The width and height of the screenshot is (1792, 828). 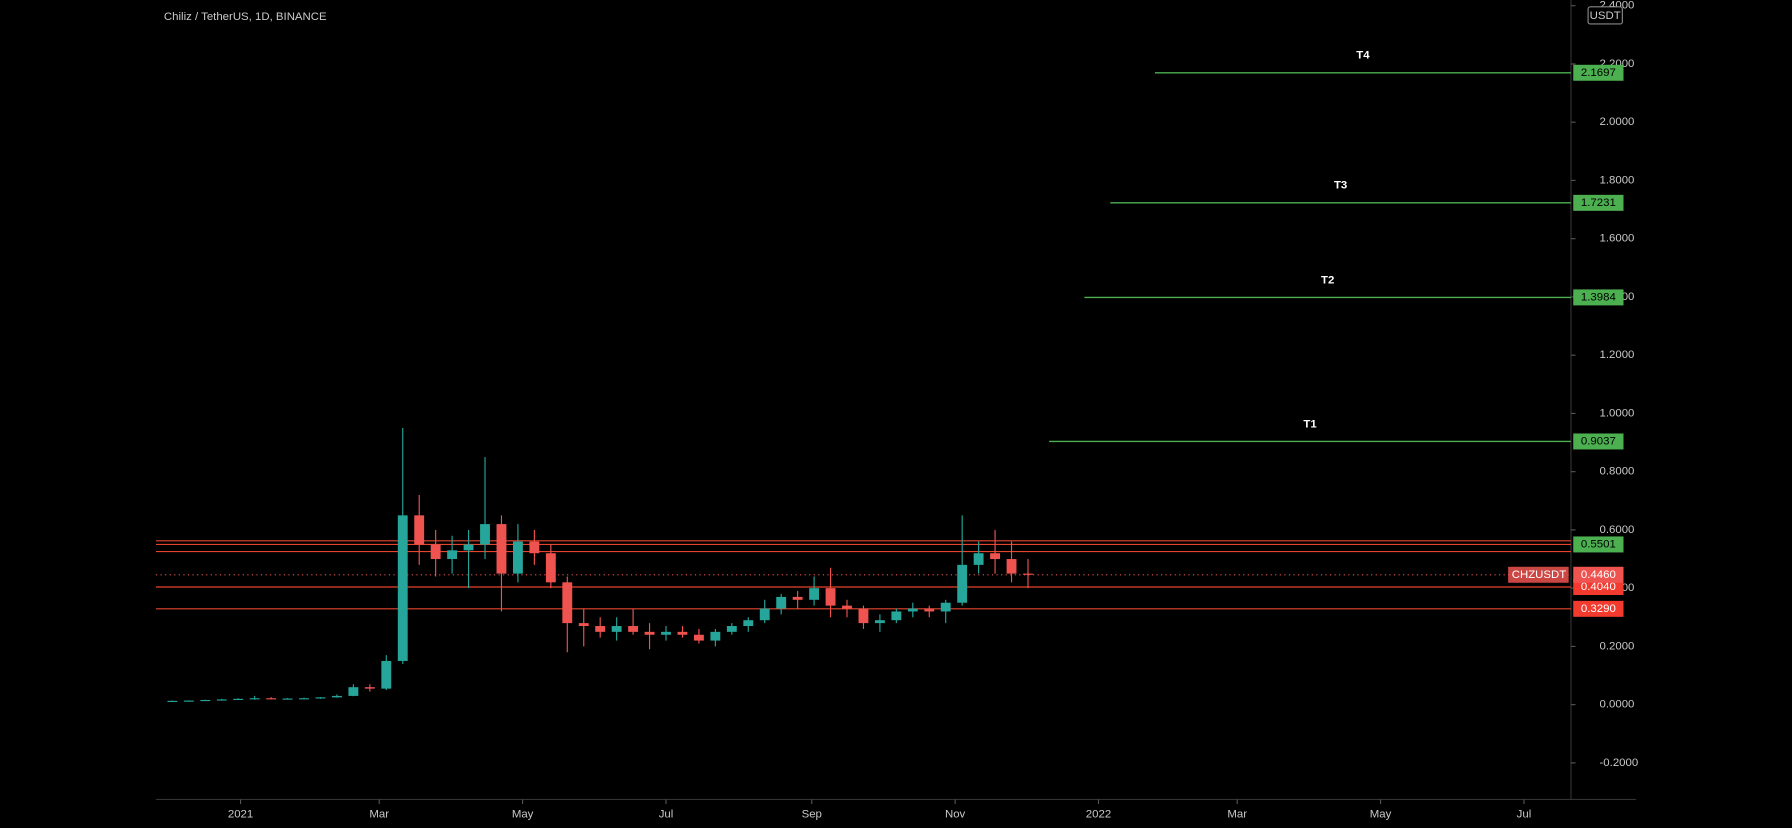 I want to click on y-tick-label: 0.6000, so click(x=1617, y=530).